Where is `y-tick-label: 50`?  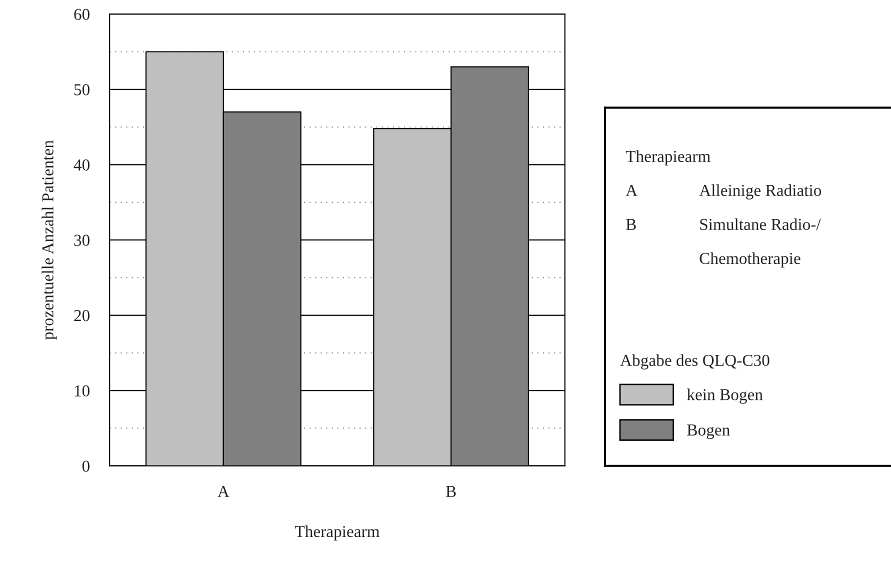
y-tick-label: 50 is located at coordinates (82, 90).